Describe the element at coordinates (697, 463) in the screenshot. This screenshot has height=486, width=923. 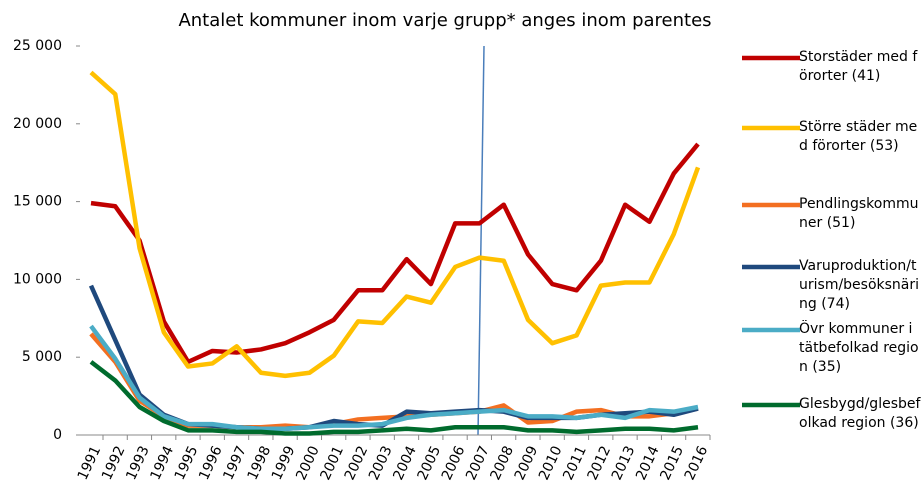
I see `x-tick-label: 2016` at that location.